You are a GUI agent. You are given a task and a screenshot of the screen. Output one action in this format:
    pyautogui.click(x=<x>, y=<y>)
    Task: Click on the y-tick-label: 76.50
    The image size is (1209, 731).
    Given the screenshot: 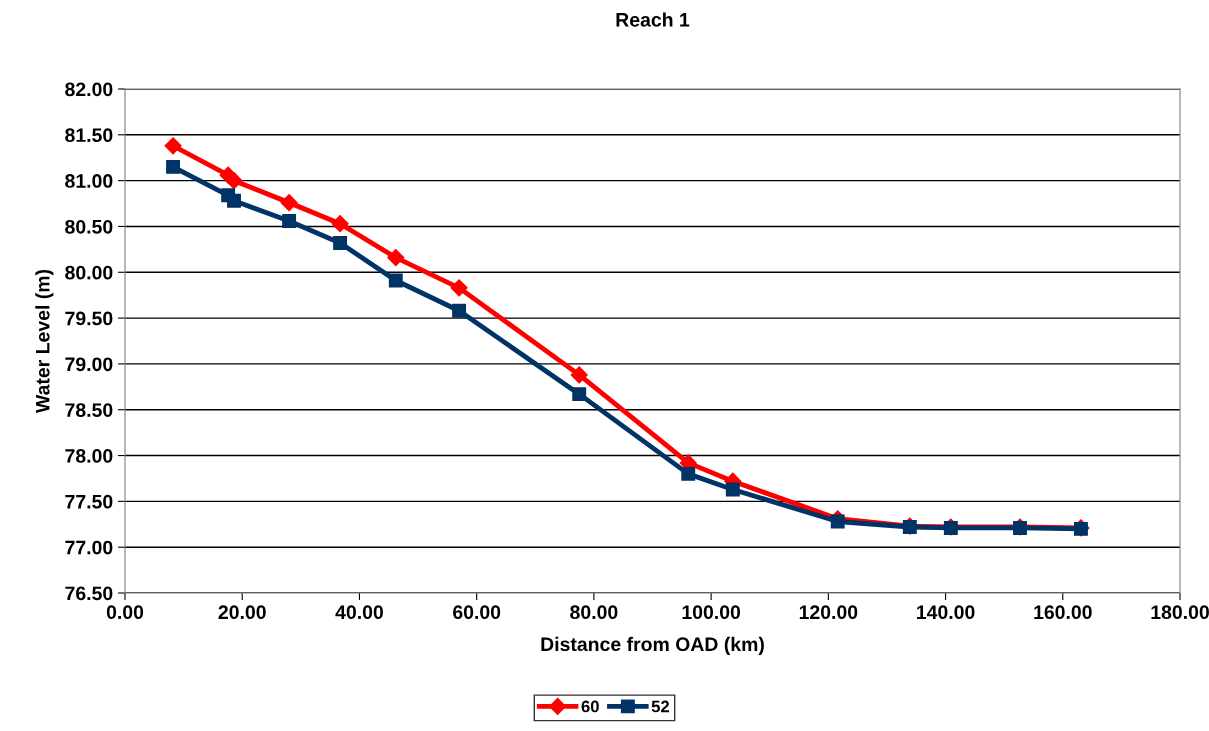 What is the action you would take?
    pyautogui.click(x=89, y=593)
    